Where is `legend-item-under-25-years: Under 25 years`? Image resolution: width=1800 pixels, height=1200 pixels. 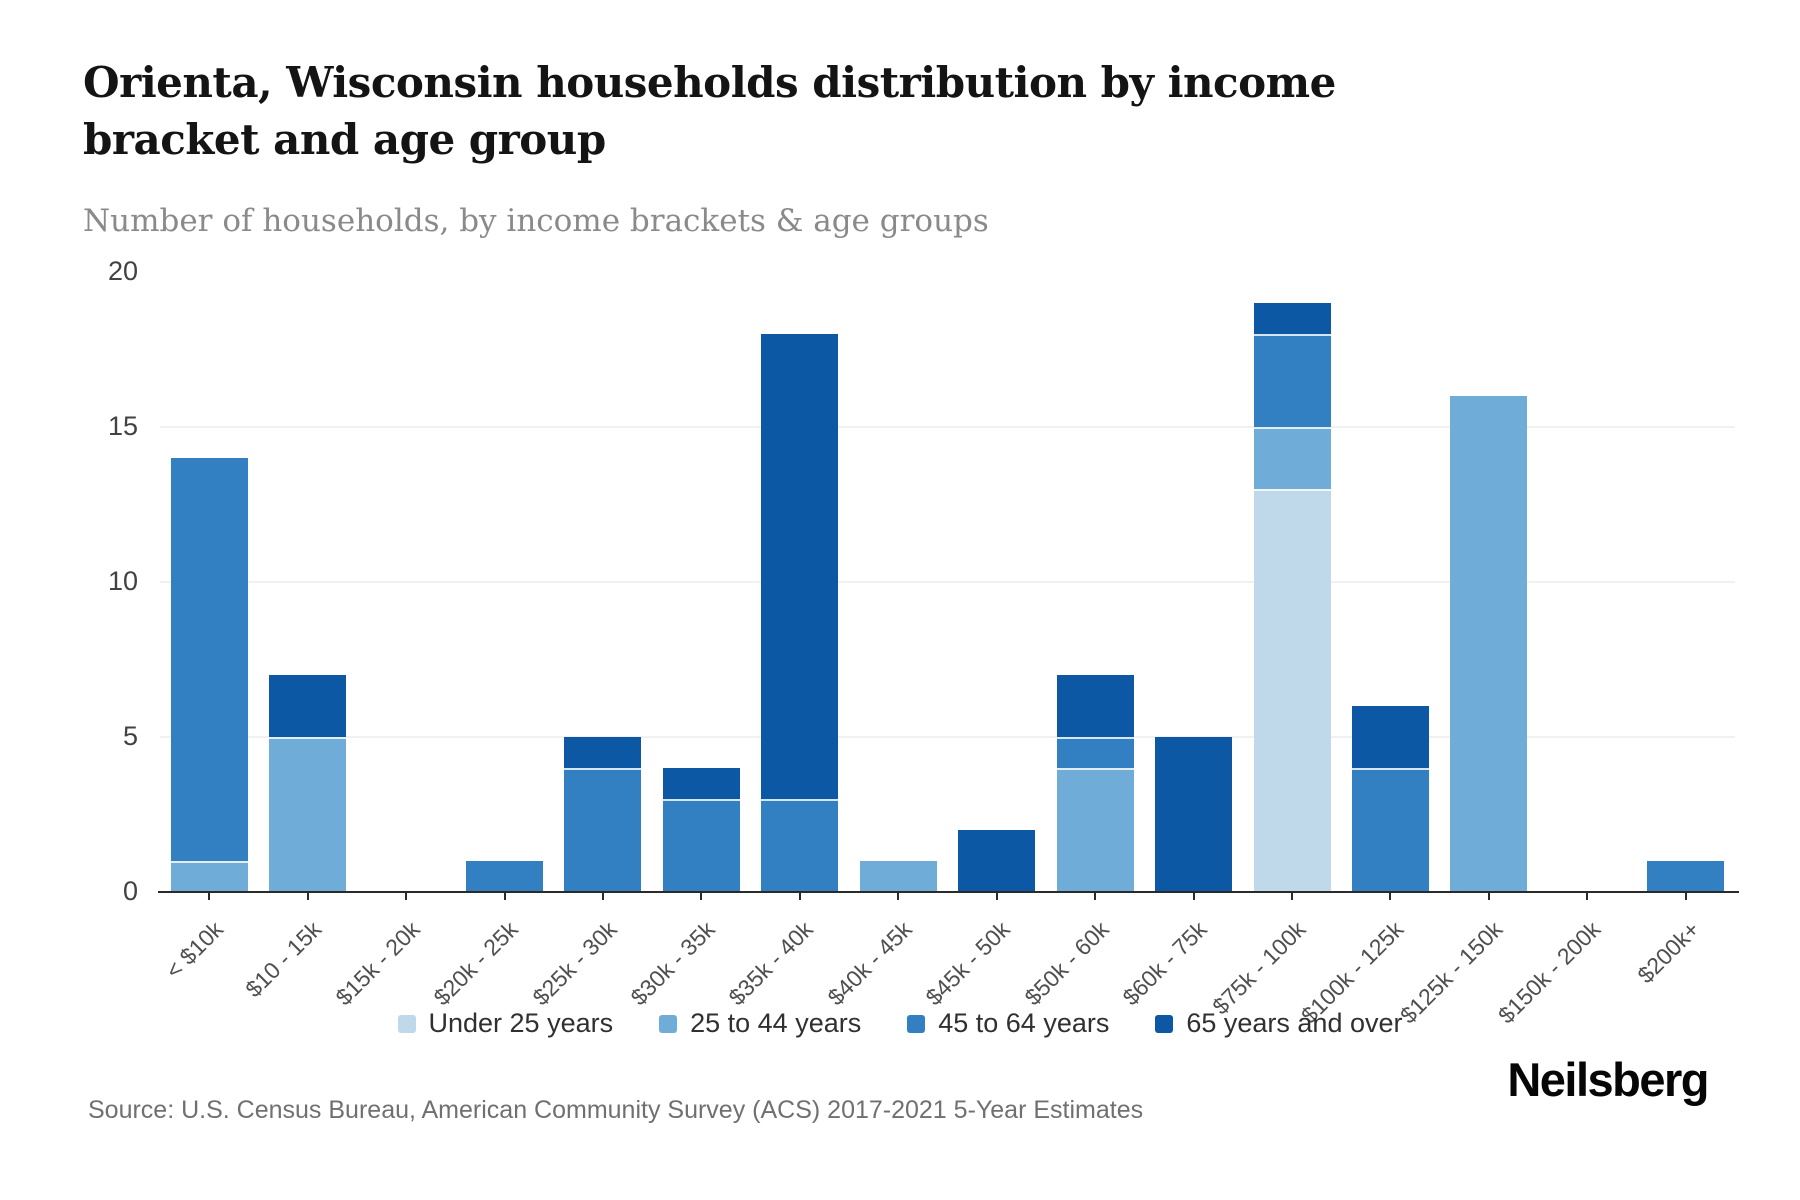
legend-item-under-25-years: Under 25 years is located at coordinates (505, 1023).